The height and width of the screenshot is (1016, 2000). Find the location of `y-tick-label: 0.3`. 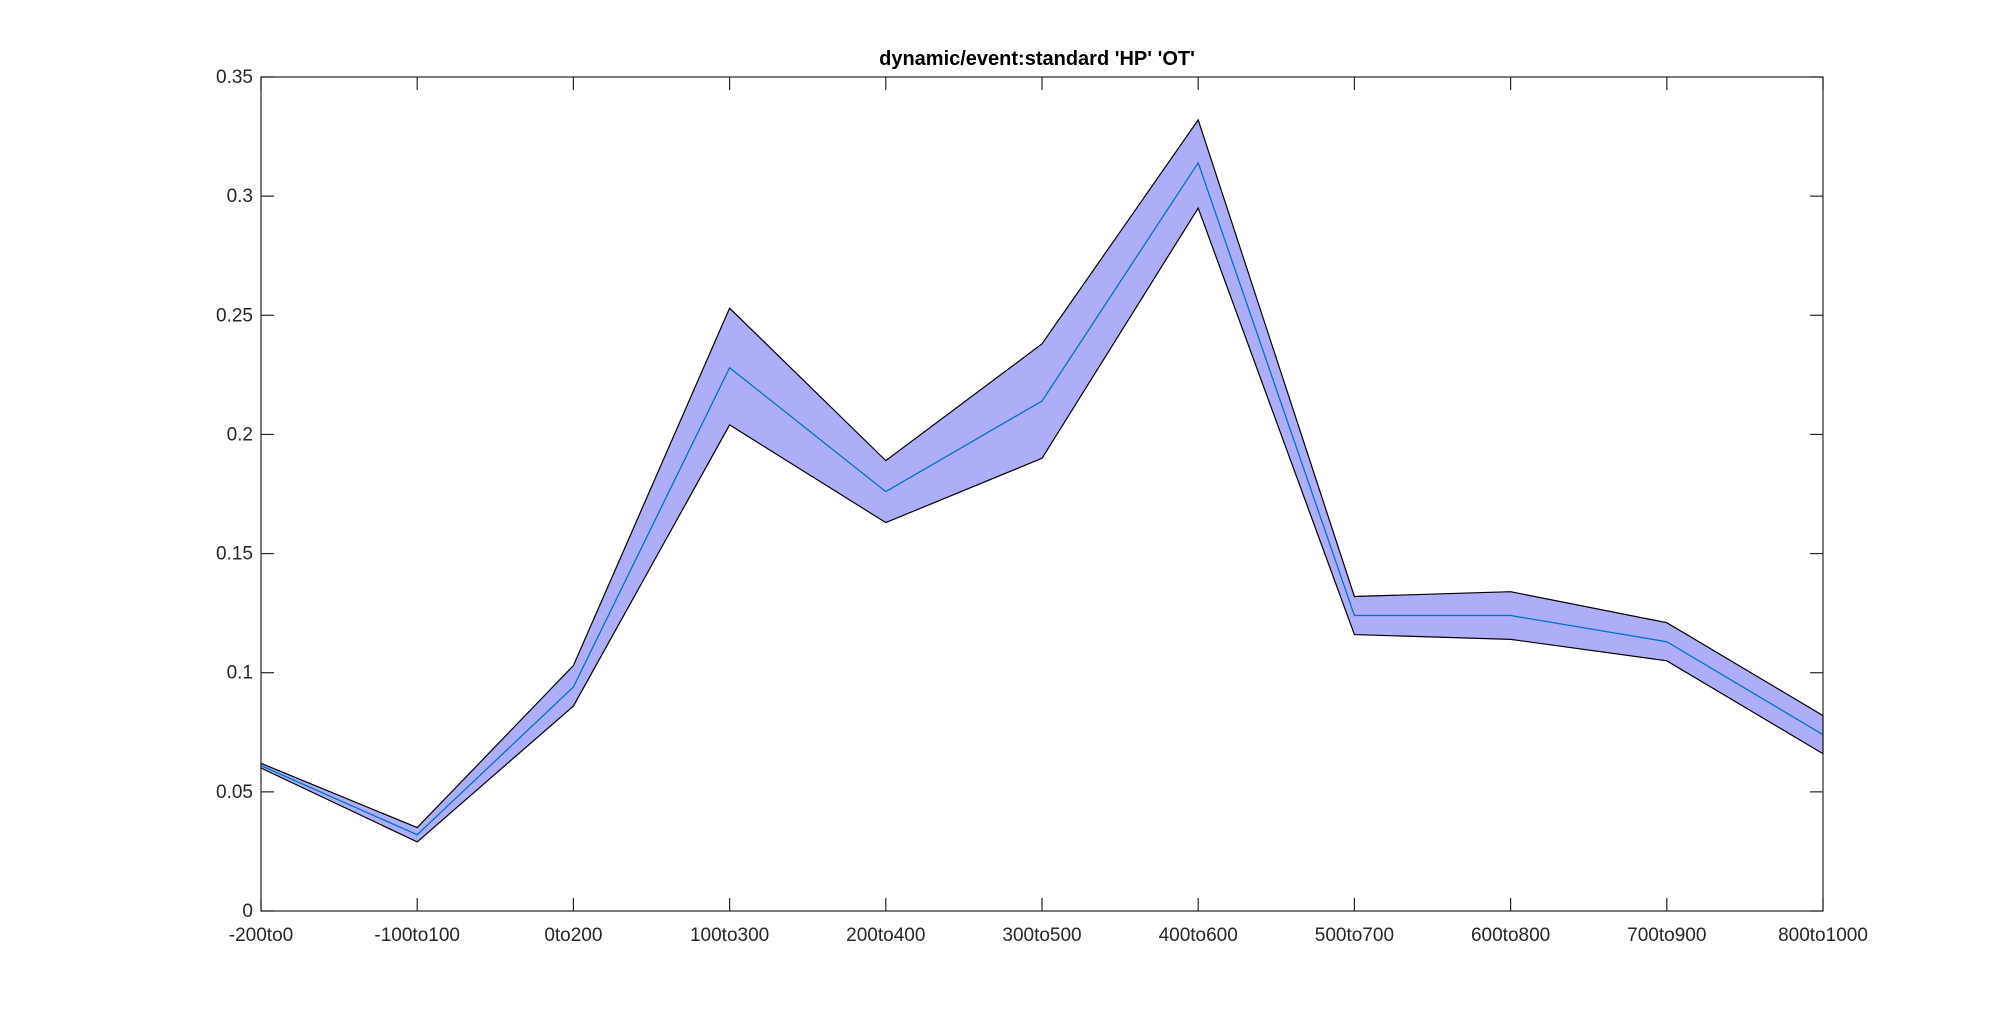

y-tick-label: 0.3 is located at coordinates (240, 196).